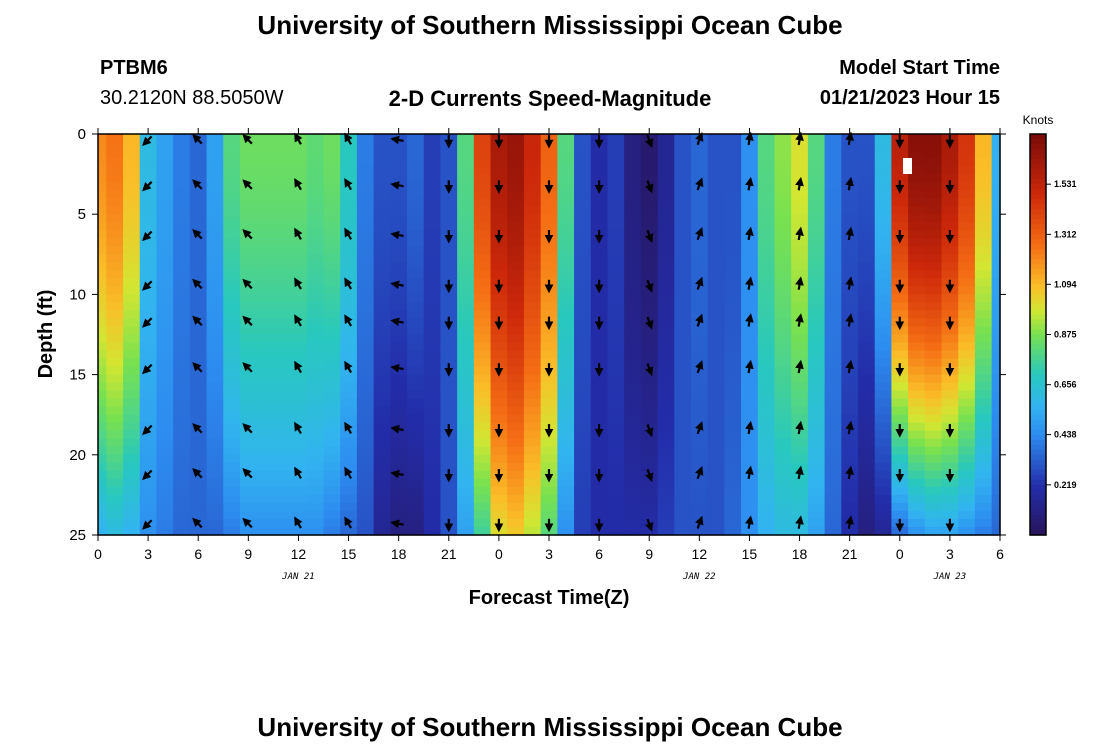 This screenshot has width=1100, height=750. Describe the element at coordinates (449, 554) in the screenshot. I see `x-tick-label: 21` at that location.